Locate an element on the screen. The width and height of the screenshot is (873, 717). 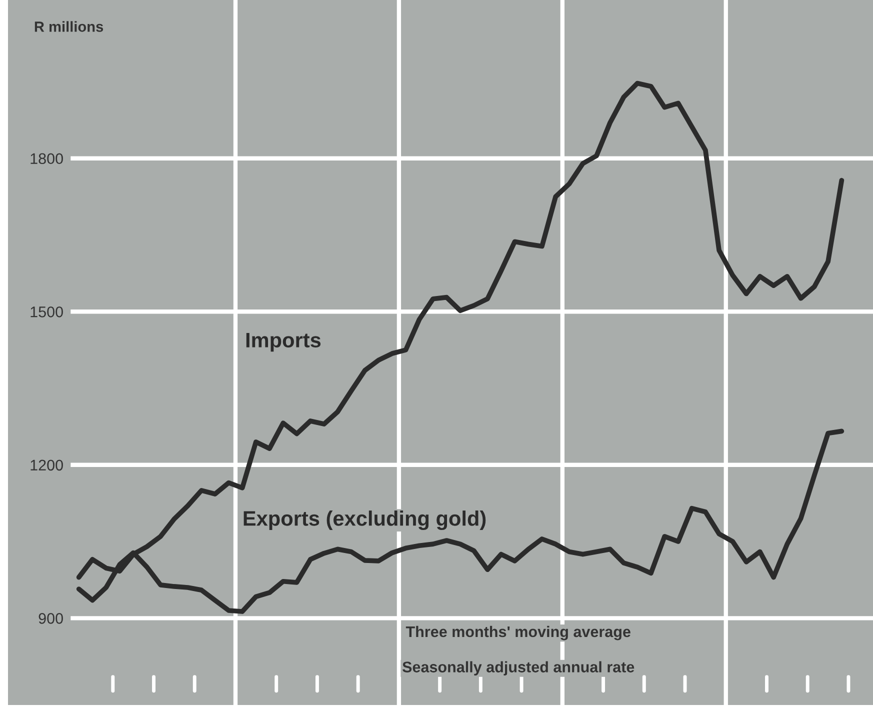
y-tick-label: 900 is located at coordinates (50, 618).